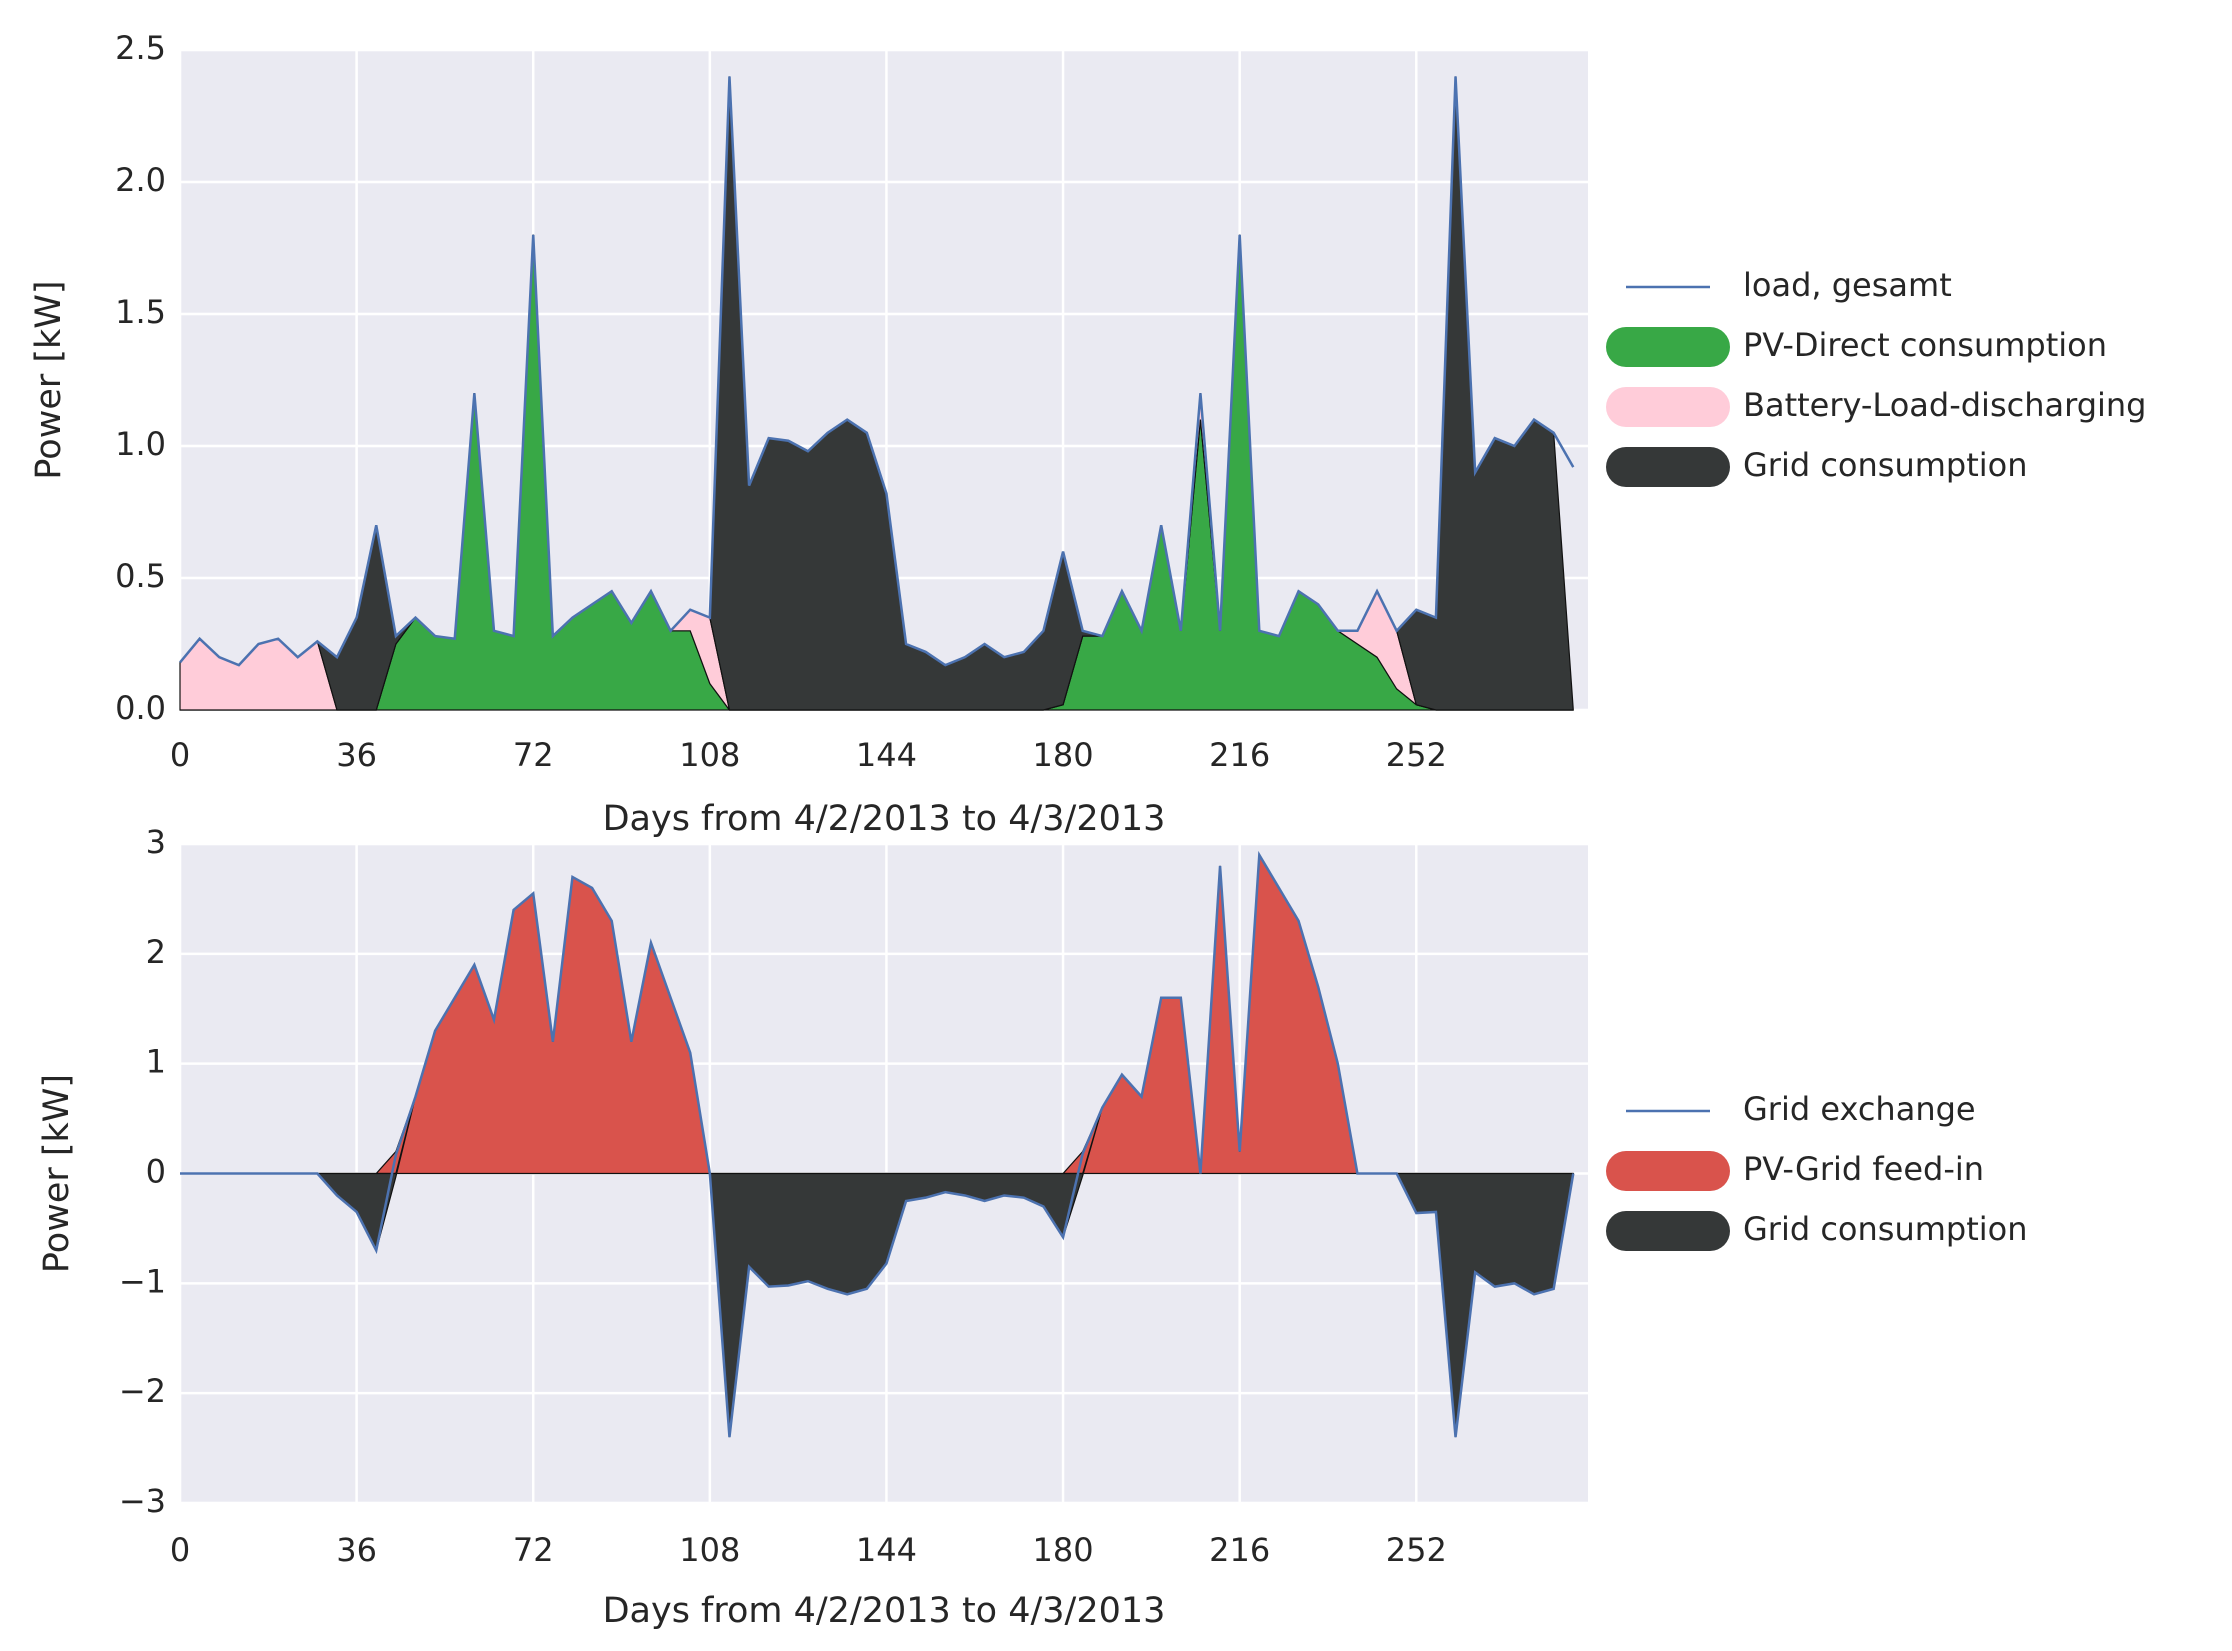 Image resolution: width=2232 pixels, height=1651 pixels. Describe the element at coordinates (156, 1172) in the screenshot. I see `y-tick-label: 0` at that location.